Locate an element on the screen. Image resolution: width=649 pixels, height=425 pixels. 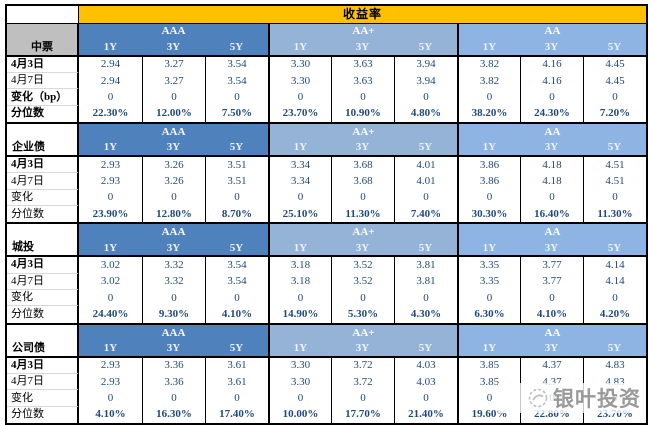
value-cell: 3.61 is located at coordinates (236, 382).